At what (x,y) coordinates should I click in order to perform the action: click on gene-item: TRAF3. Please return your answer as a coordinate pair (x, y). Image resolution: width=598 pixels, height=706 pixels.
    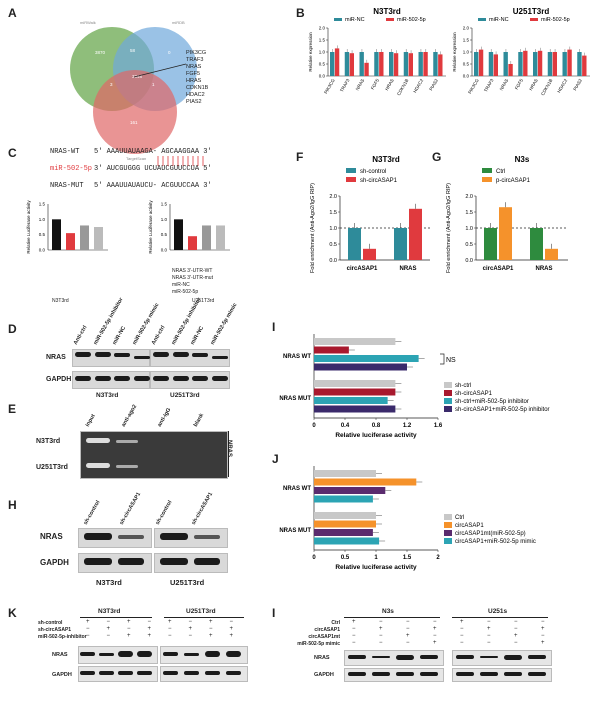
    Looking at the image, I should click on (195, 60).